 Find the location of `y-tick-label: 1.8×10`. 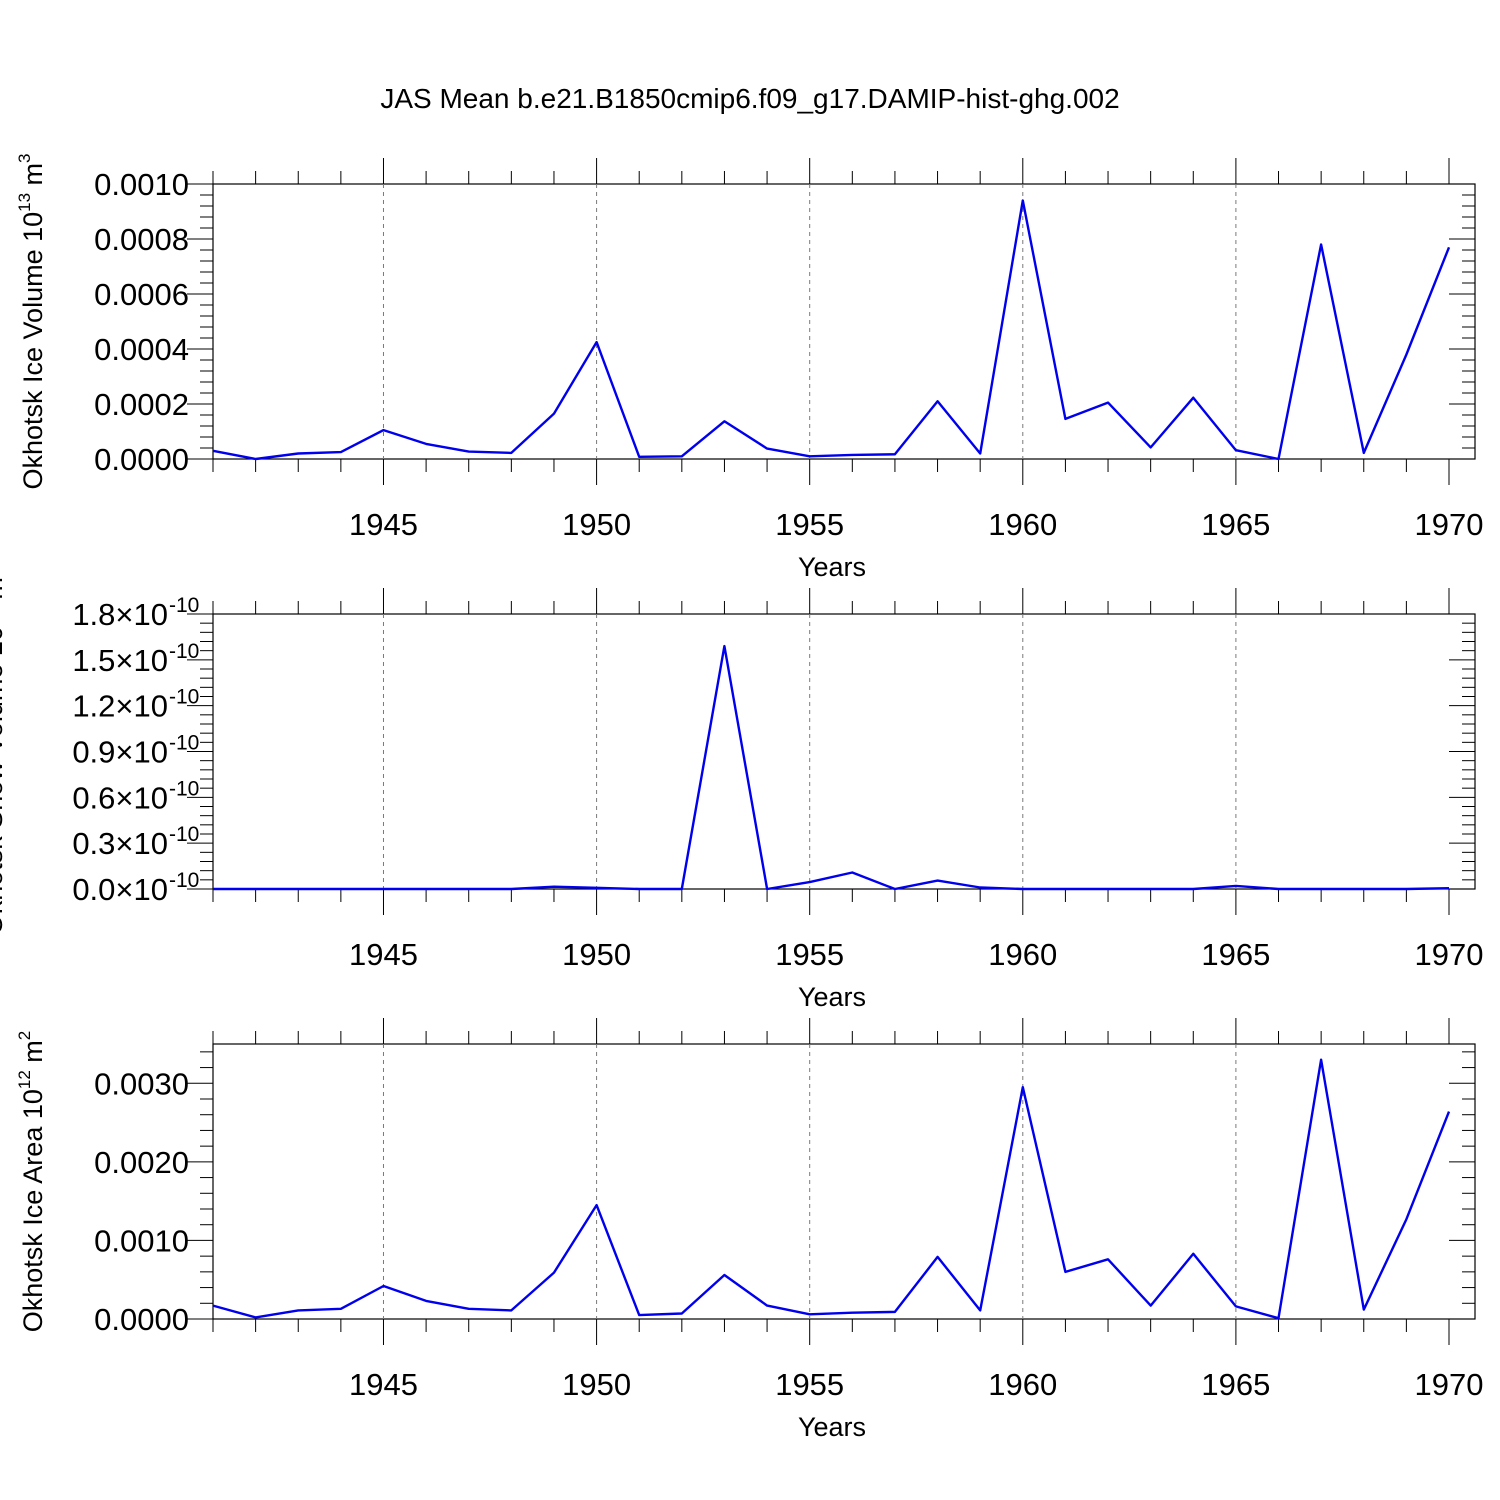

y-tick-label: 1.8×10 is located at coordinates (120, 614).